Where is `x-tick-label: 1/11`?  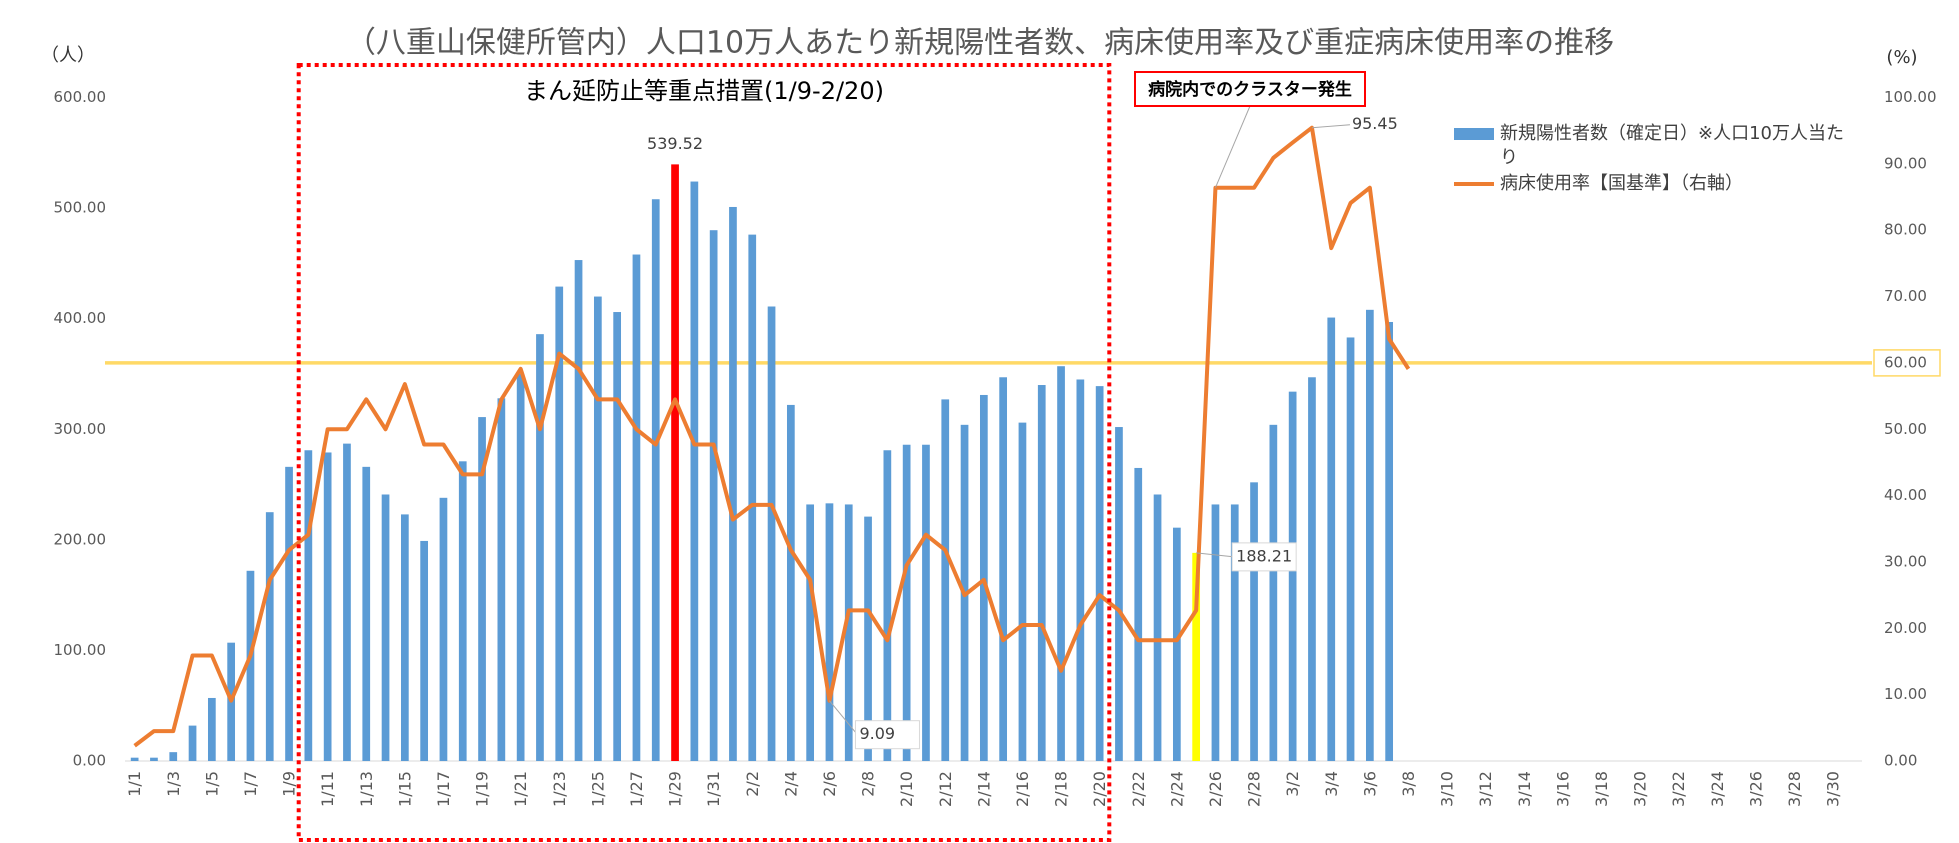 x-tick-label: 1/11 is located at coordinates (327, 789).